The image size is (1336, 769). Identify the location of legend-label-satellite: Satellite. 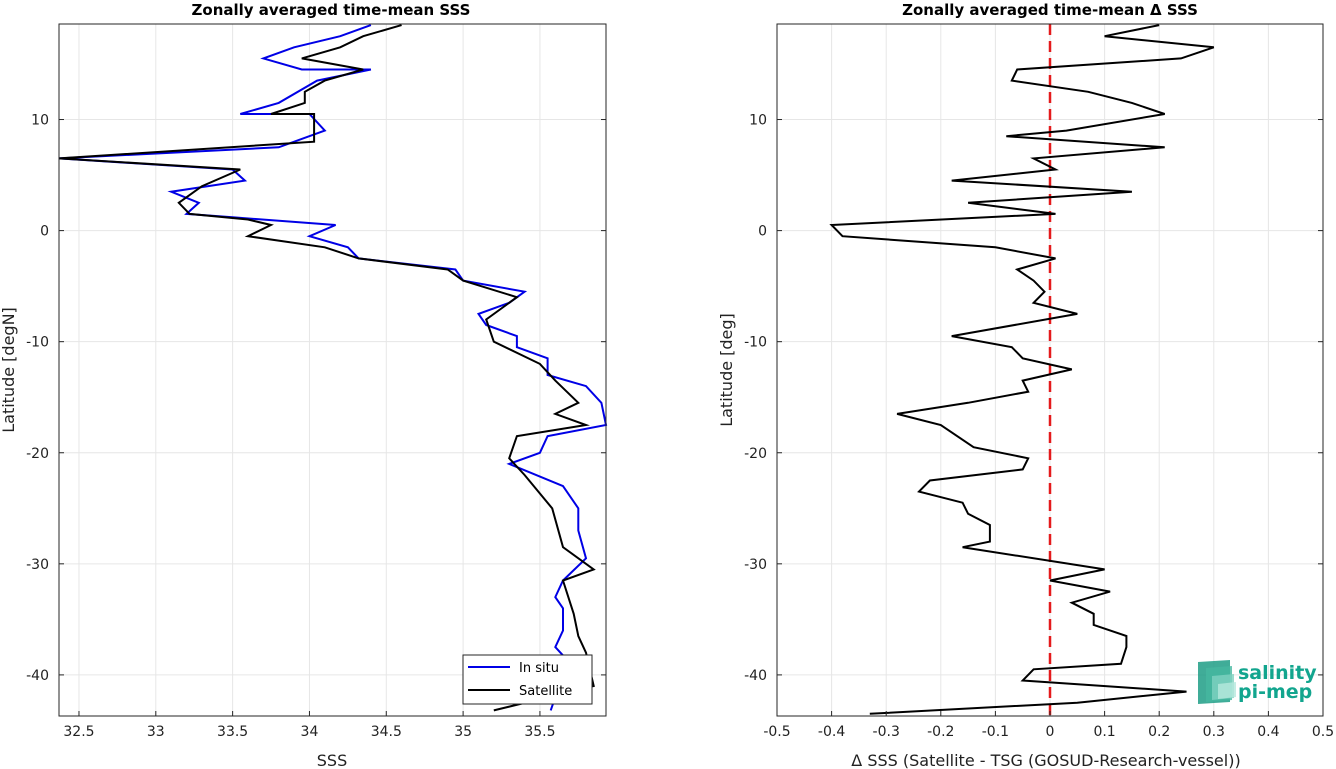
(545, 691).